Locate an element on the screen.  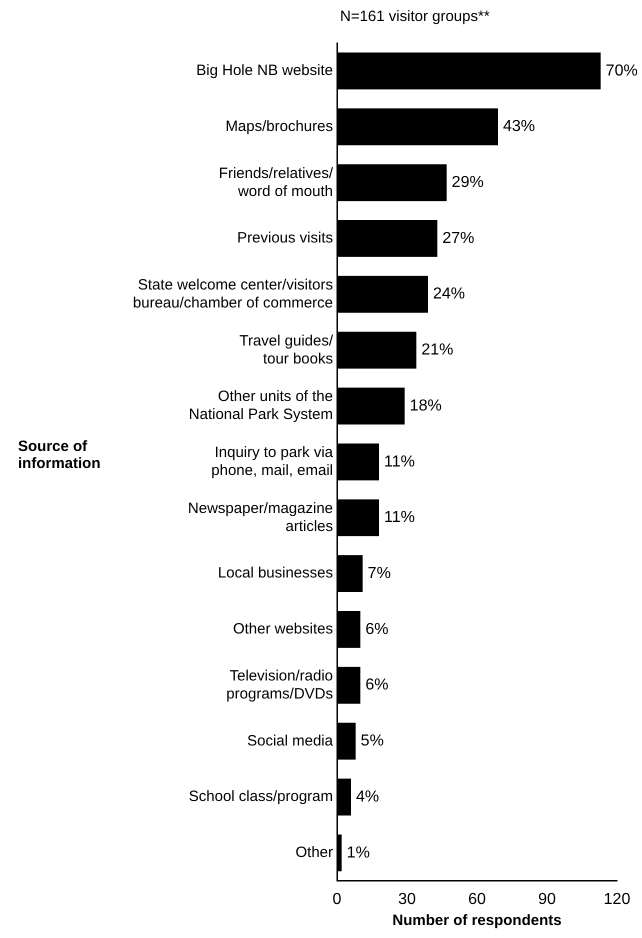
x-tick-label: 30 is located at coordinates (407, 899).